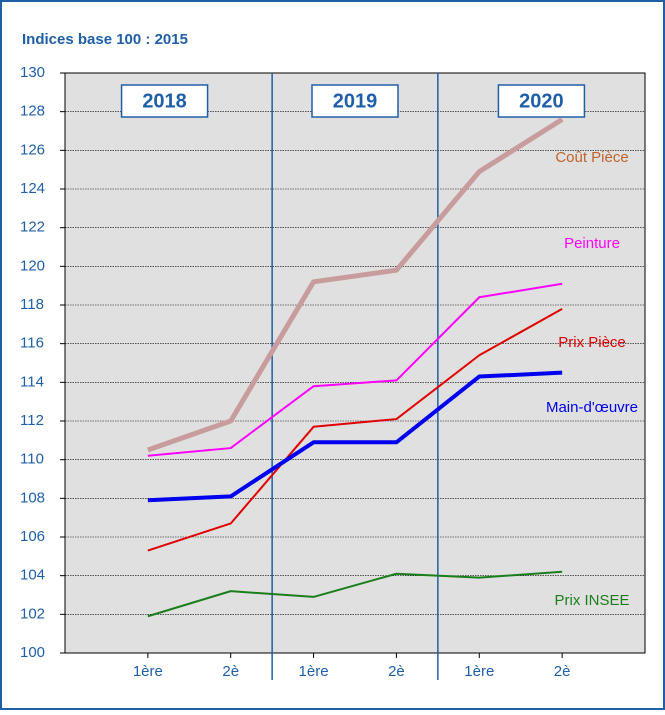 Image resolution: width=665 pixels, height=715 pixels. Describe the element at coordinates (592, 342) in the screenshot. I see `series-label: Prix Pièce` at that location.